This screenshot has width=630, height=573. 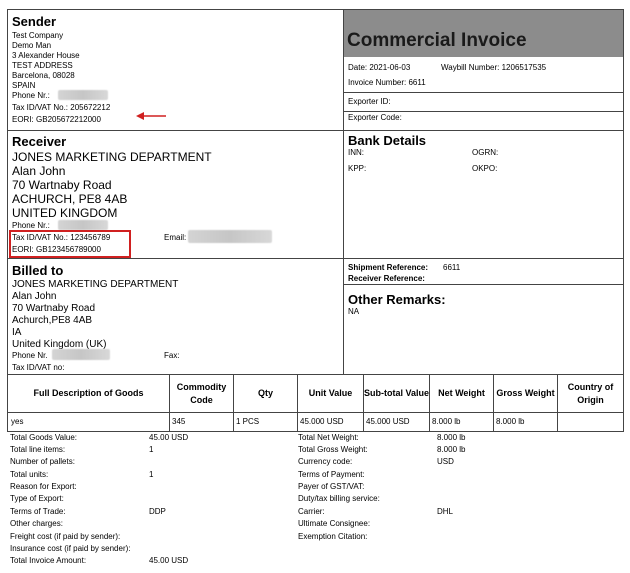 What do you see at coordinates (95, 284) in the screenshot?
I see `billed-line: JONES MARKETING DEPARTMENT` at bounding box center [95, 284].